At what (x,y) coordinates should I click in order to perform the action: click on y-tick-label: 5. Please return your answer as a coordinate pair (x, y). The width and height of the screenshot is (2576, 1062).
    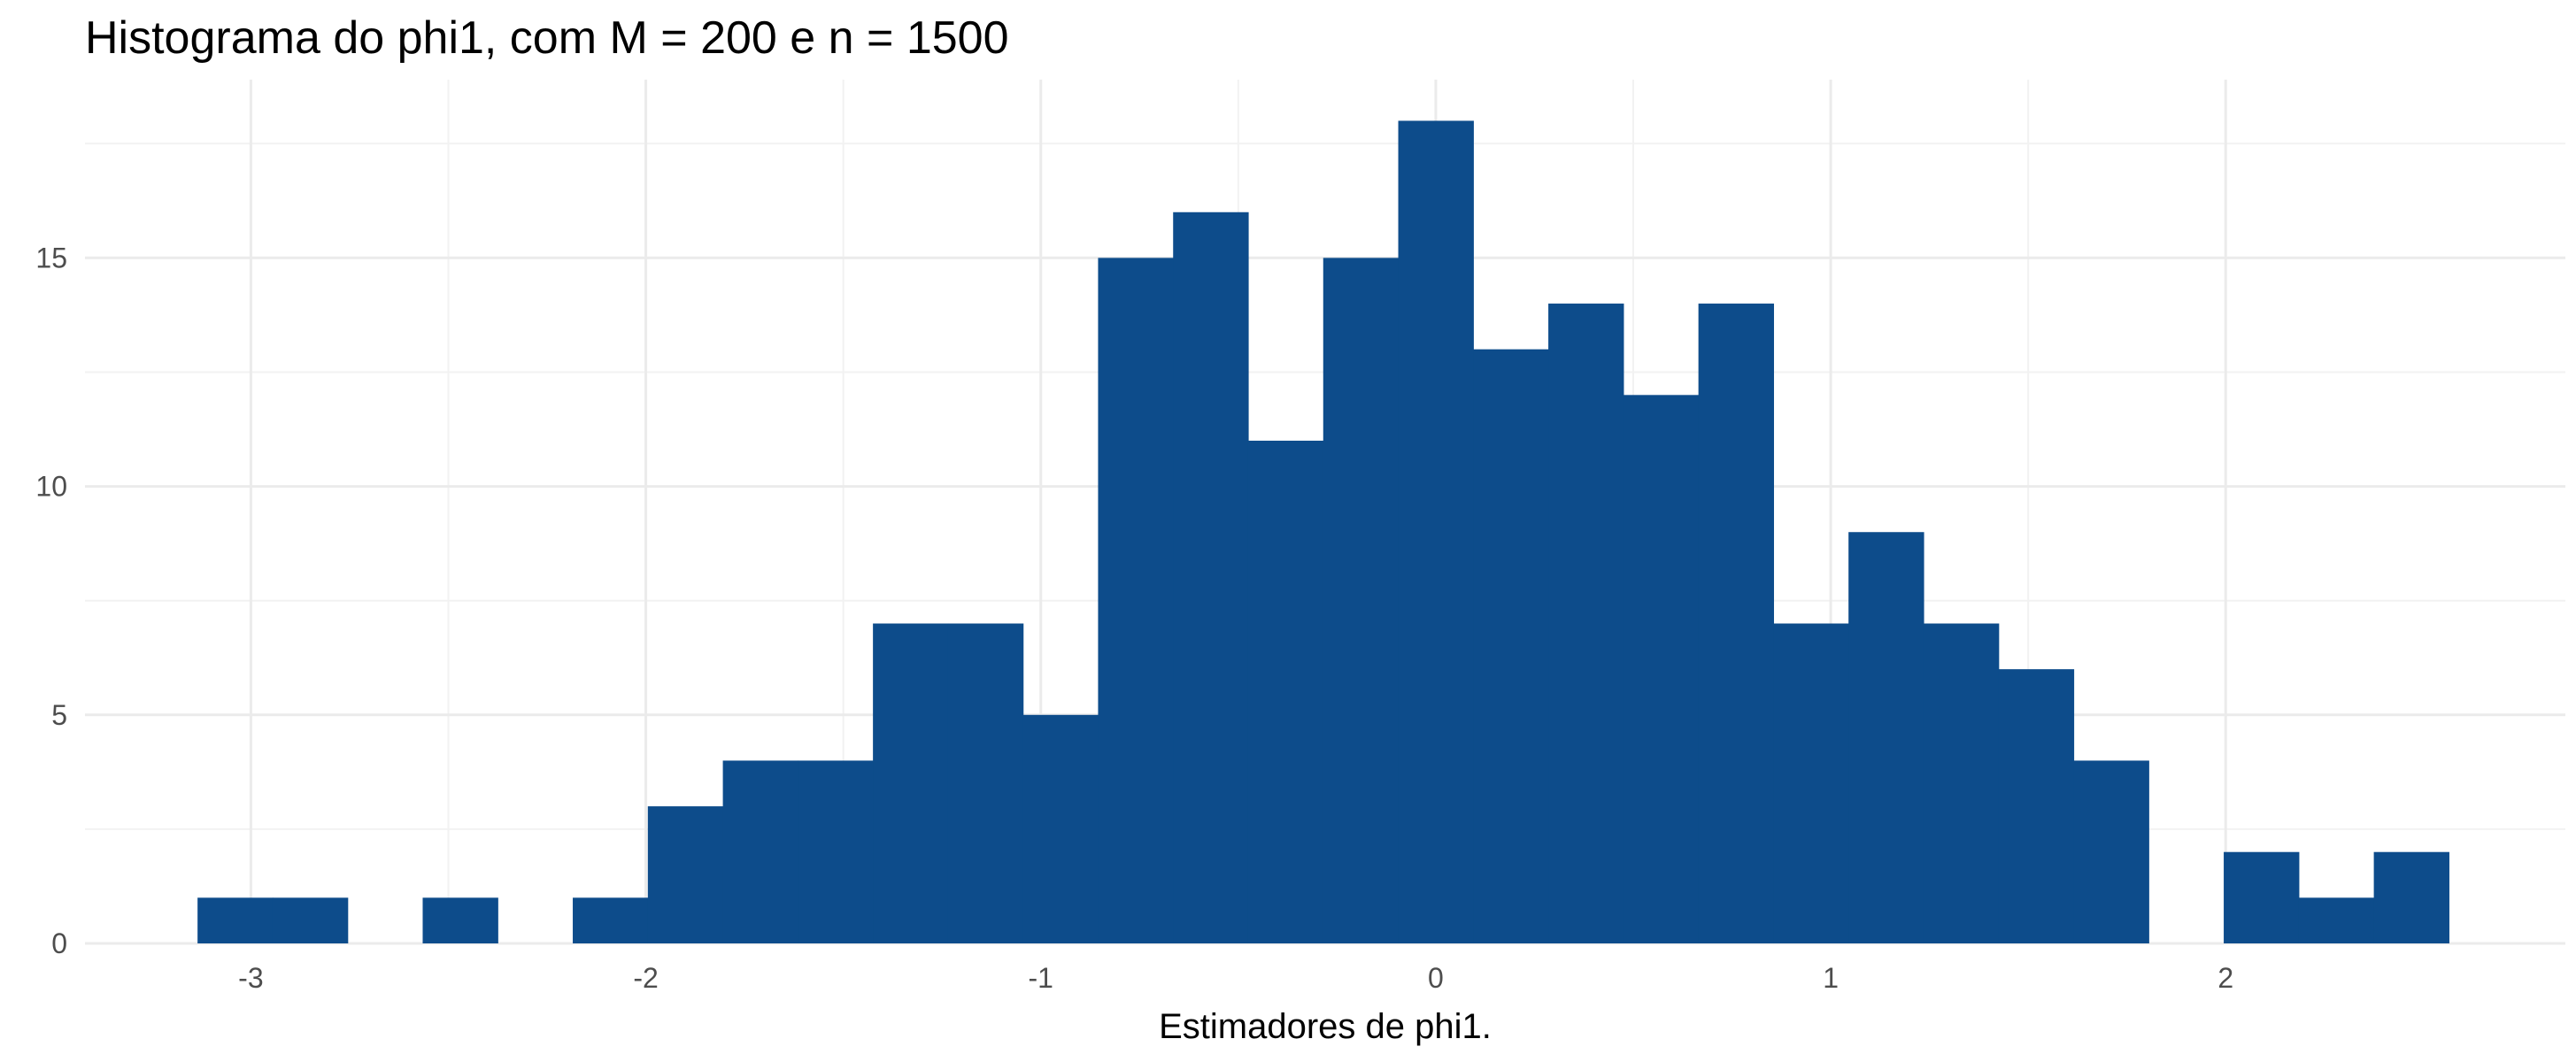
    Looking at the image, I should click on (59, 715).